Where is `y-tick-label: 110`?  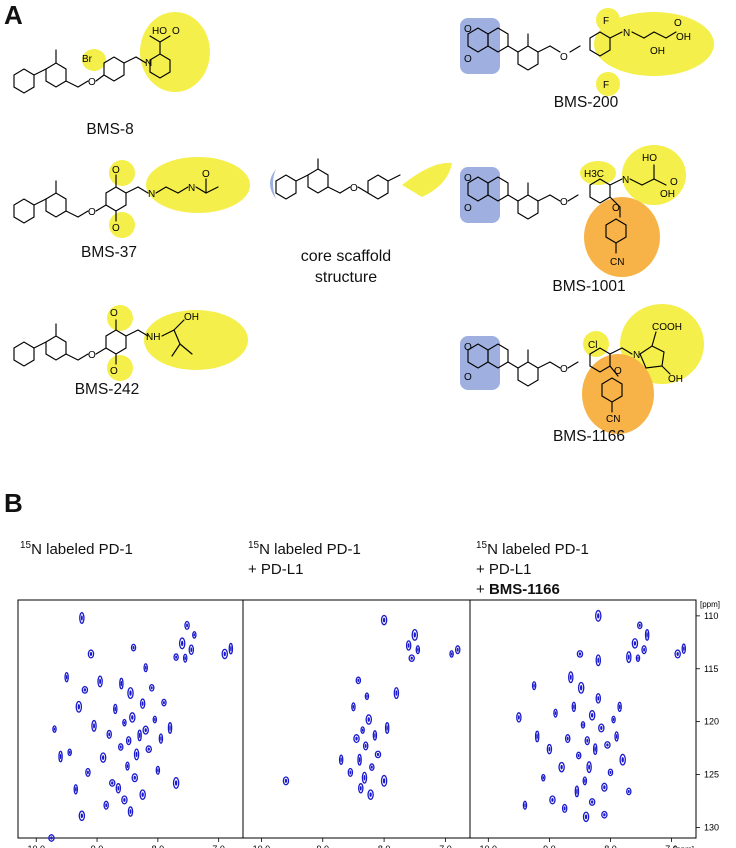 y-tick-label: 110 is located at coordinates (711, 616).